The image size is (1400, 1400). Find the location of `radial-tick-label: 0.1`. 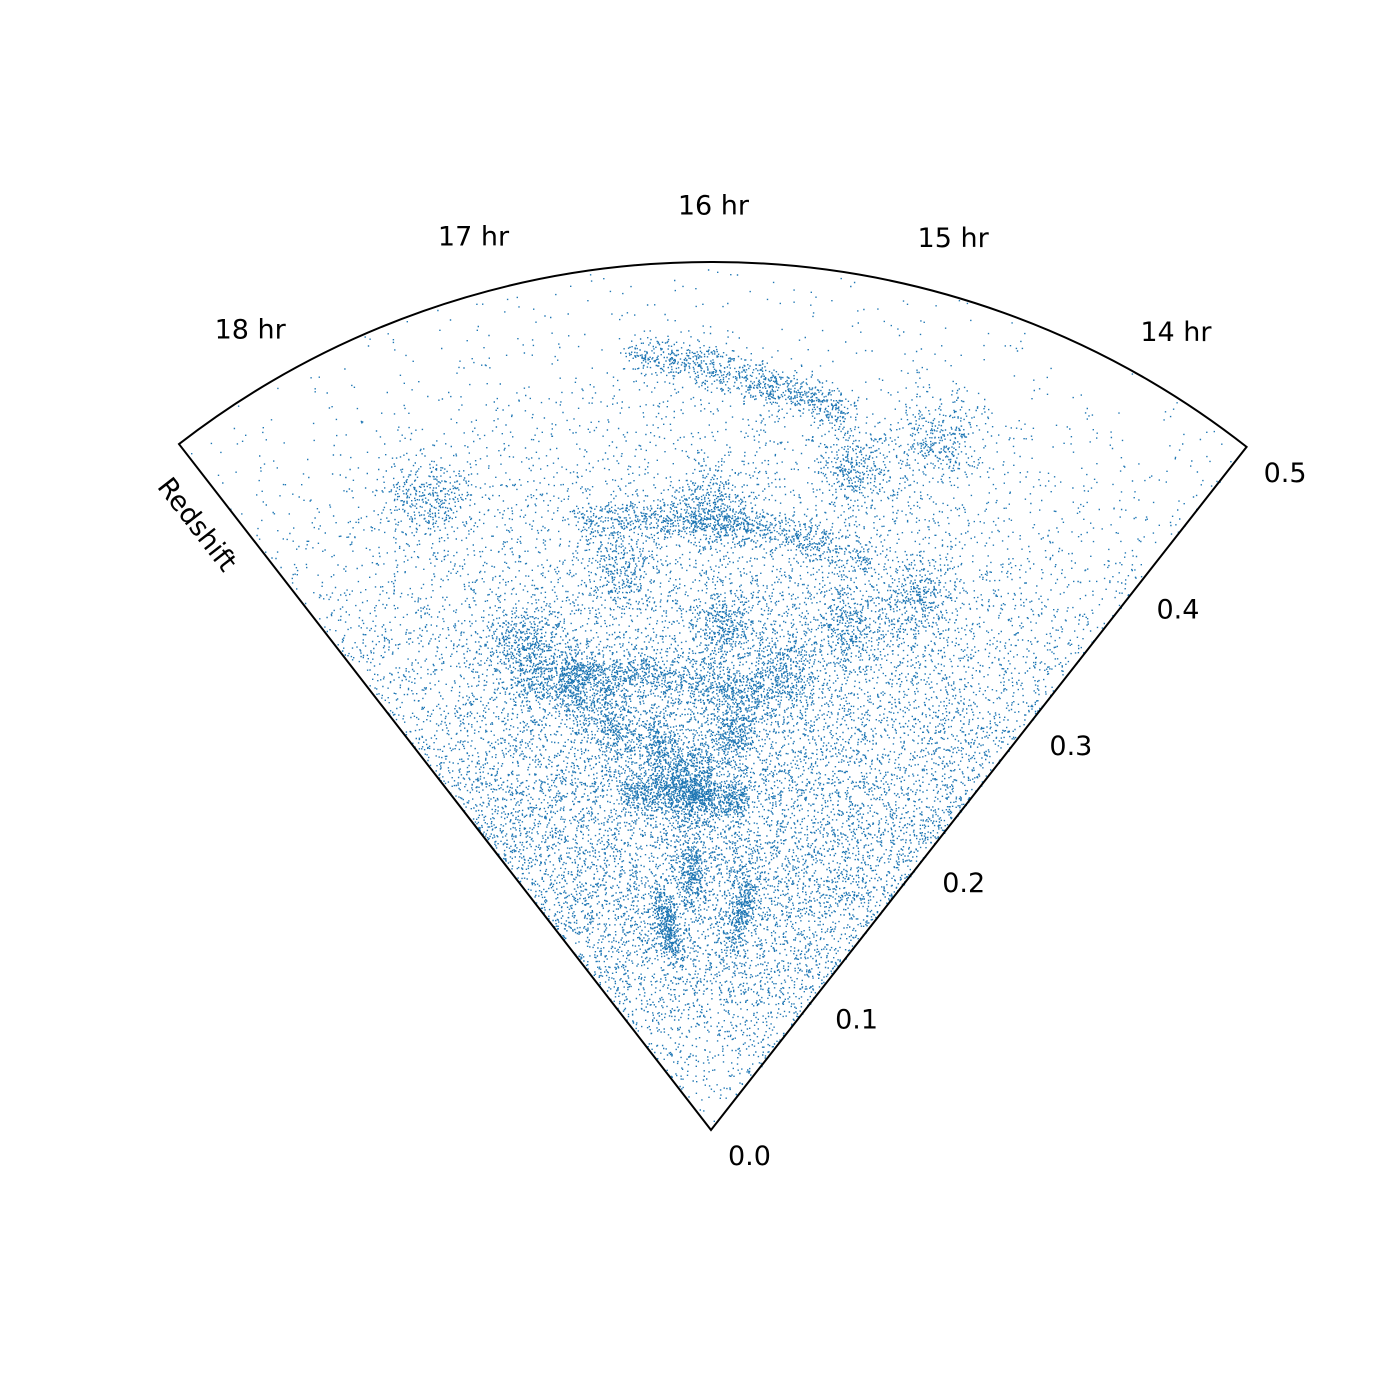

radial-tick-label: 0.1 is located at coordinates (856, 1019).